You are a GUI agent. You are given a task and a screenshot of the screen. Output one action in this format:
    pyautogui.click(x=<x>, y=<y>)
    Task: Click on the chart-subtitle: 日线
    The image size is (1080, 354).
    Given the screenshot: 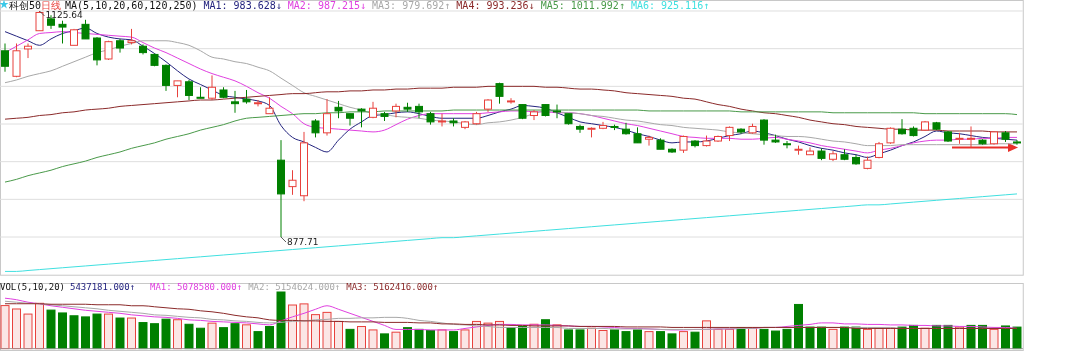 What is the action you would take?
    pyautogui.click(x=51, y=5)
    